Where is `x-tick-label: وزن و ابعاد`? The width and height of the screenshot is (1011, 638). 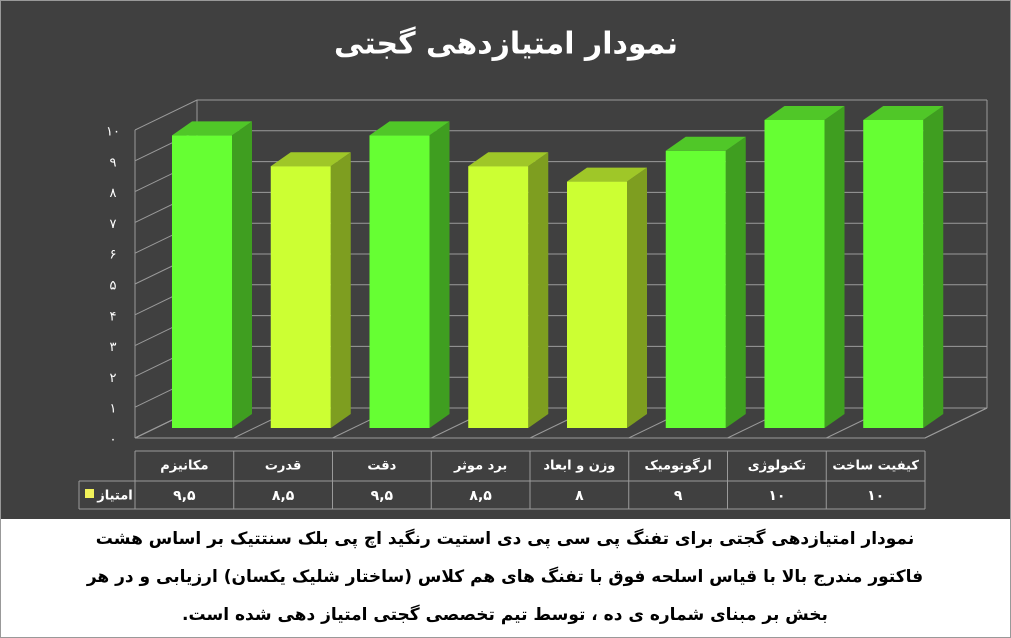 x-tick-label: وزن و ابعاد is located at coordinates (579, 466).